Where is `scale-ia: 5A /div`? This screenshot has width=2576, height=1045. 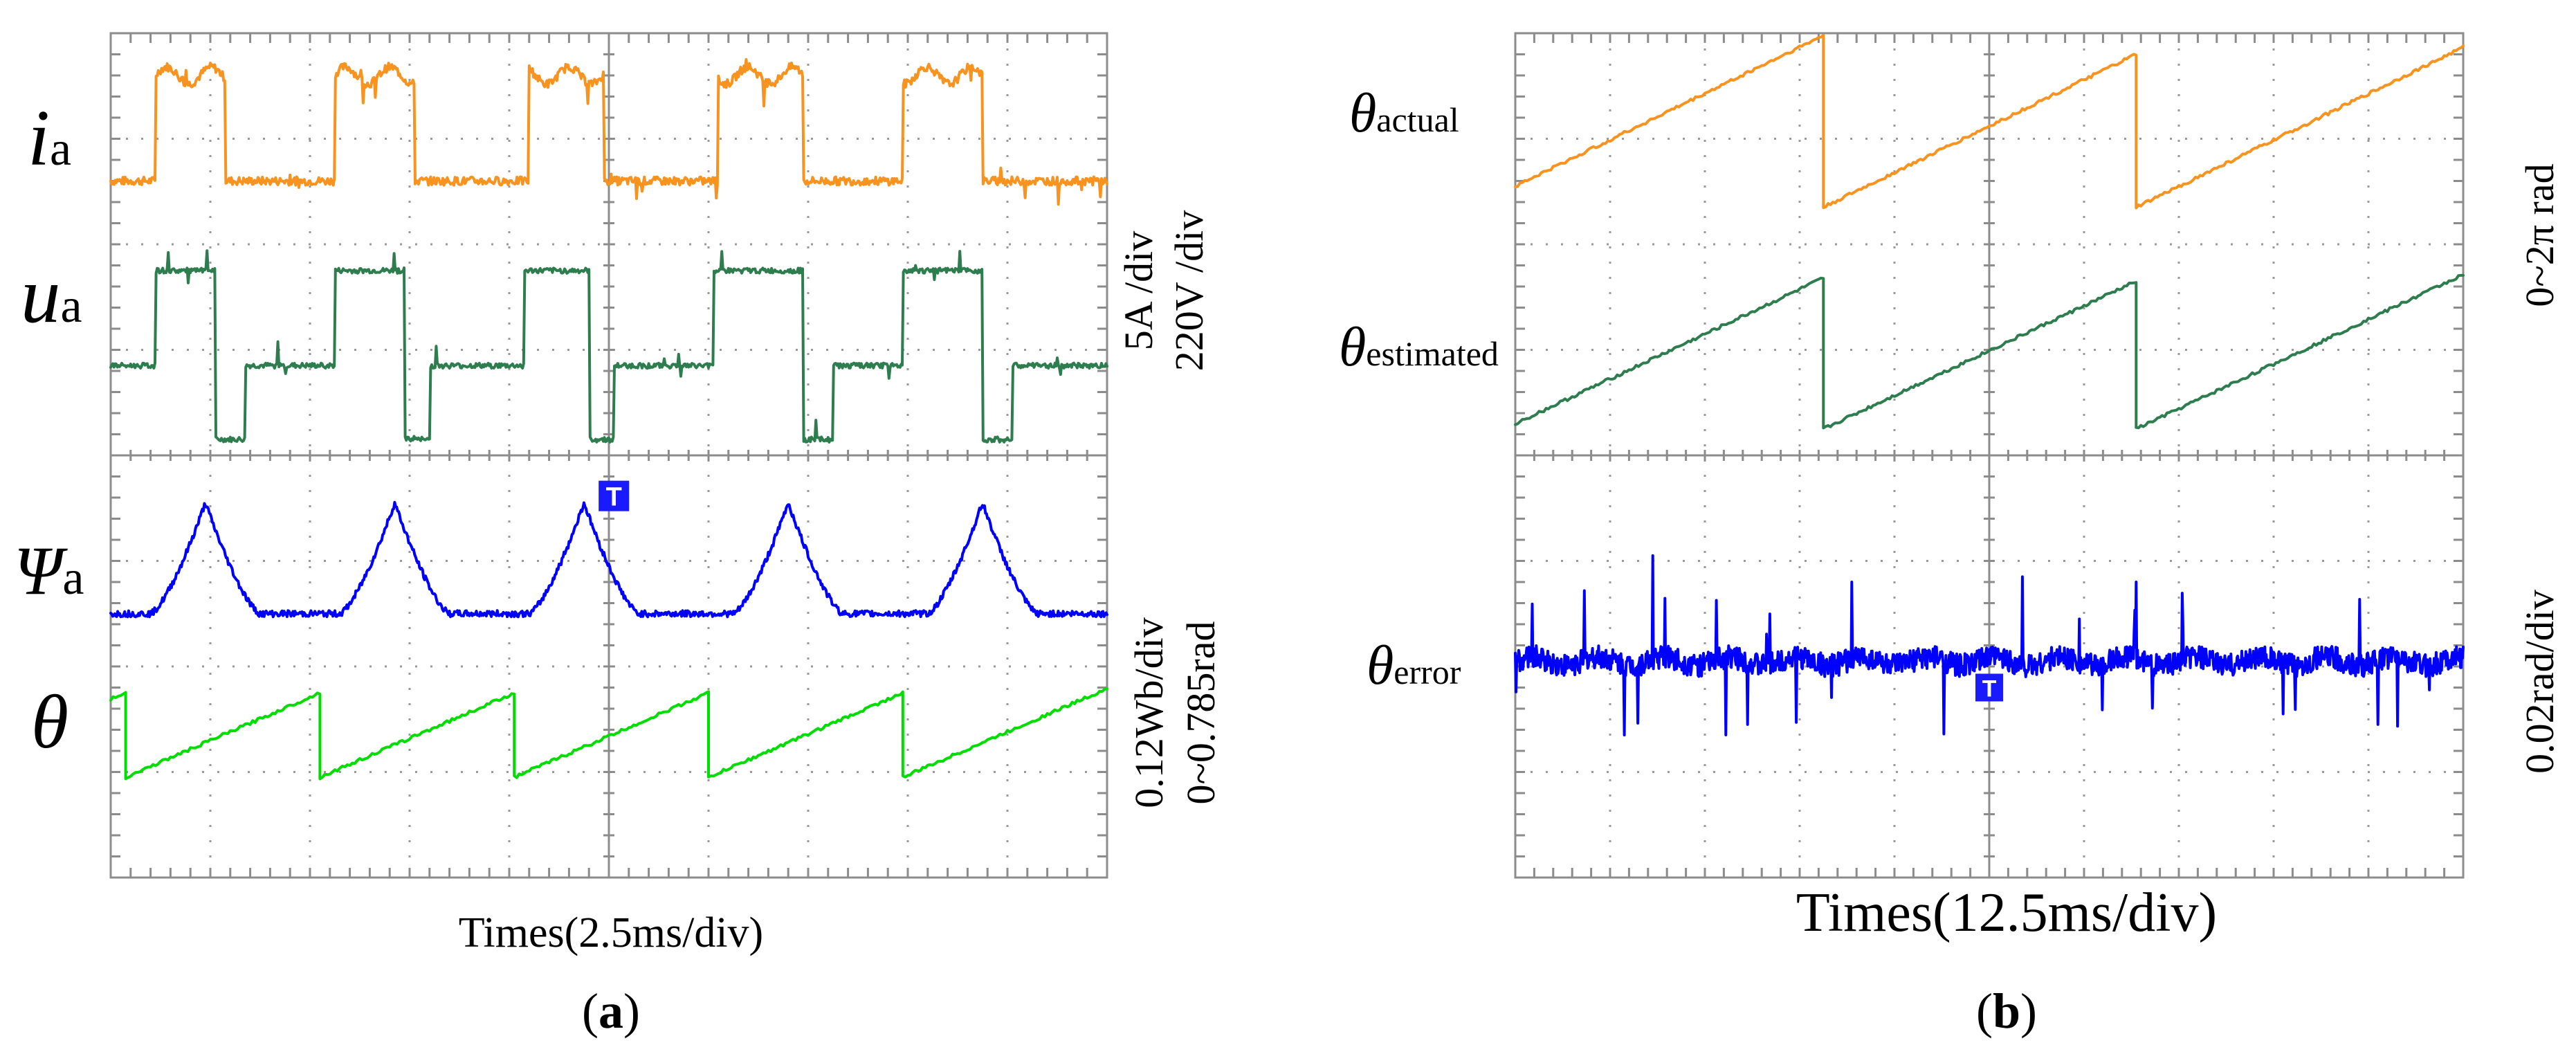 scale-ia: 5A /div is located at coordinates (1138, 290).